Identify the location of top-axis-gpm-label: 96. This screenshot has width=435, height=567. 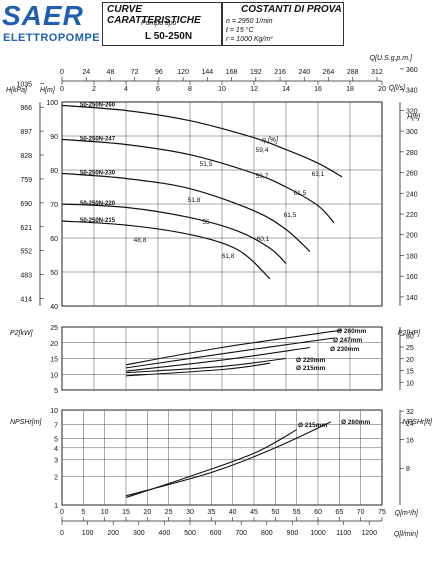
(159, 72).